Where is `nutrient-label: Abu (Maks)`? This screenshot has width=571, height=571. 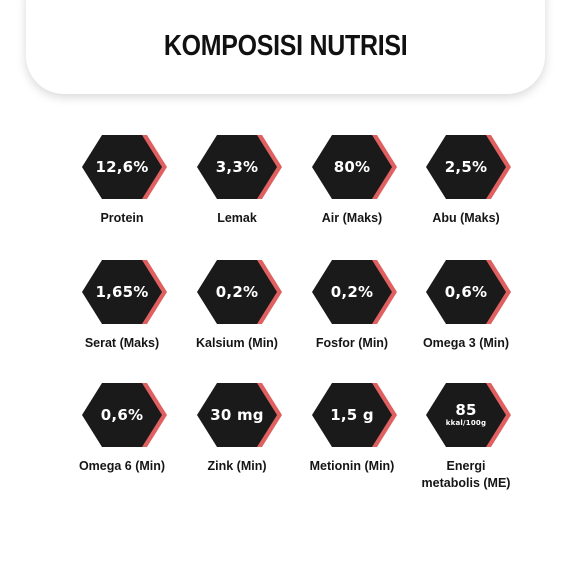
nutrient-label: Abu (Maks) is located at coordinates (466, 218).